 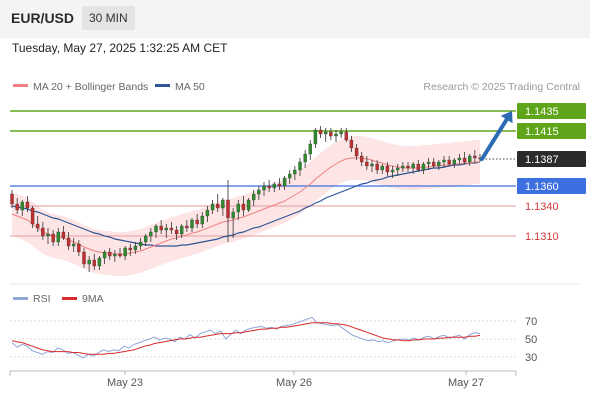 What do you see at coordinates (531, 322) in the screenshot?
I see `rsi-tick-label: 70` at bounding box center [531, 322].